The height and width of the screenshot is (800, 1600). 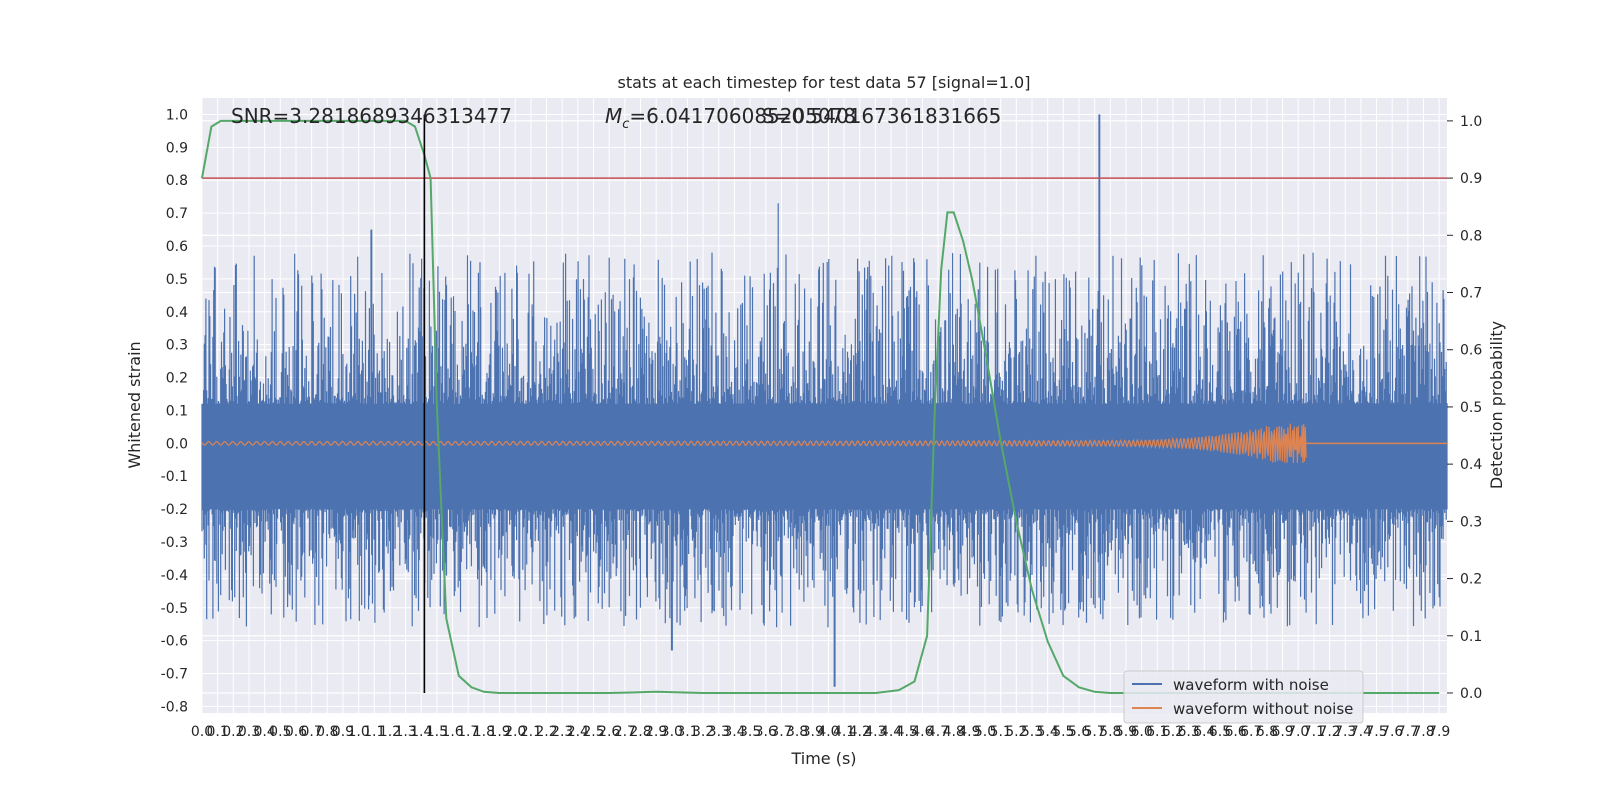 I want to click on x-tick-label: 6.1, so click(x=1157, y=732).